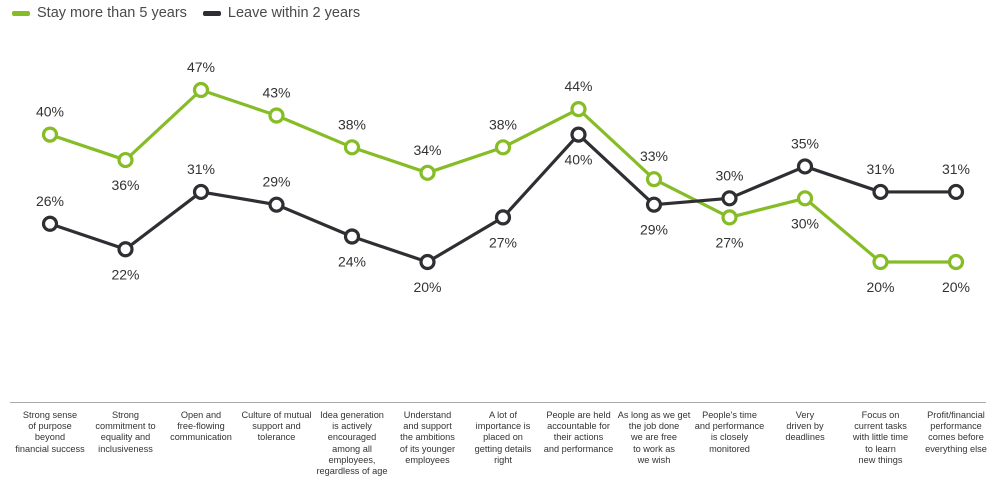 The image size is (996, 483). I want to click on x-tick-label-line: inclusiveness, so click(125, 448).